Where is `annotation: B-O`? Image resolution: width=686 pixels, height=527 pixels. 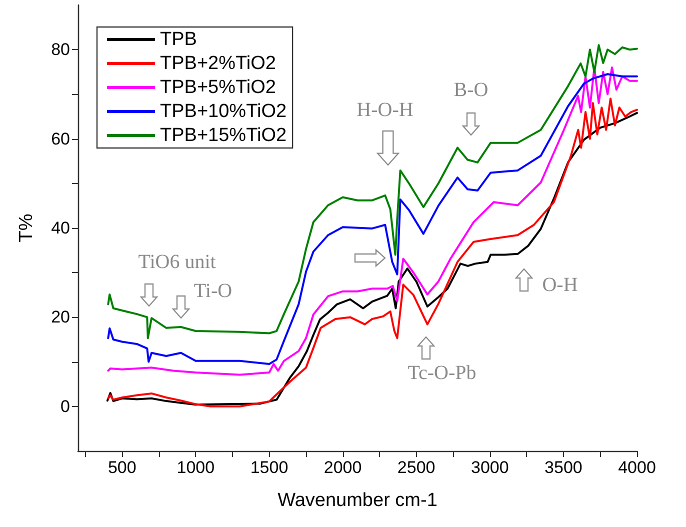 annotation: B-O is located at coordinates (471, 90).